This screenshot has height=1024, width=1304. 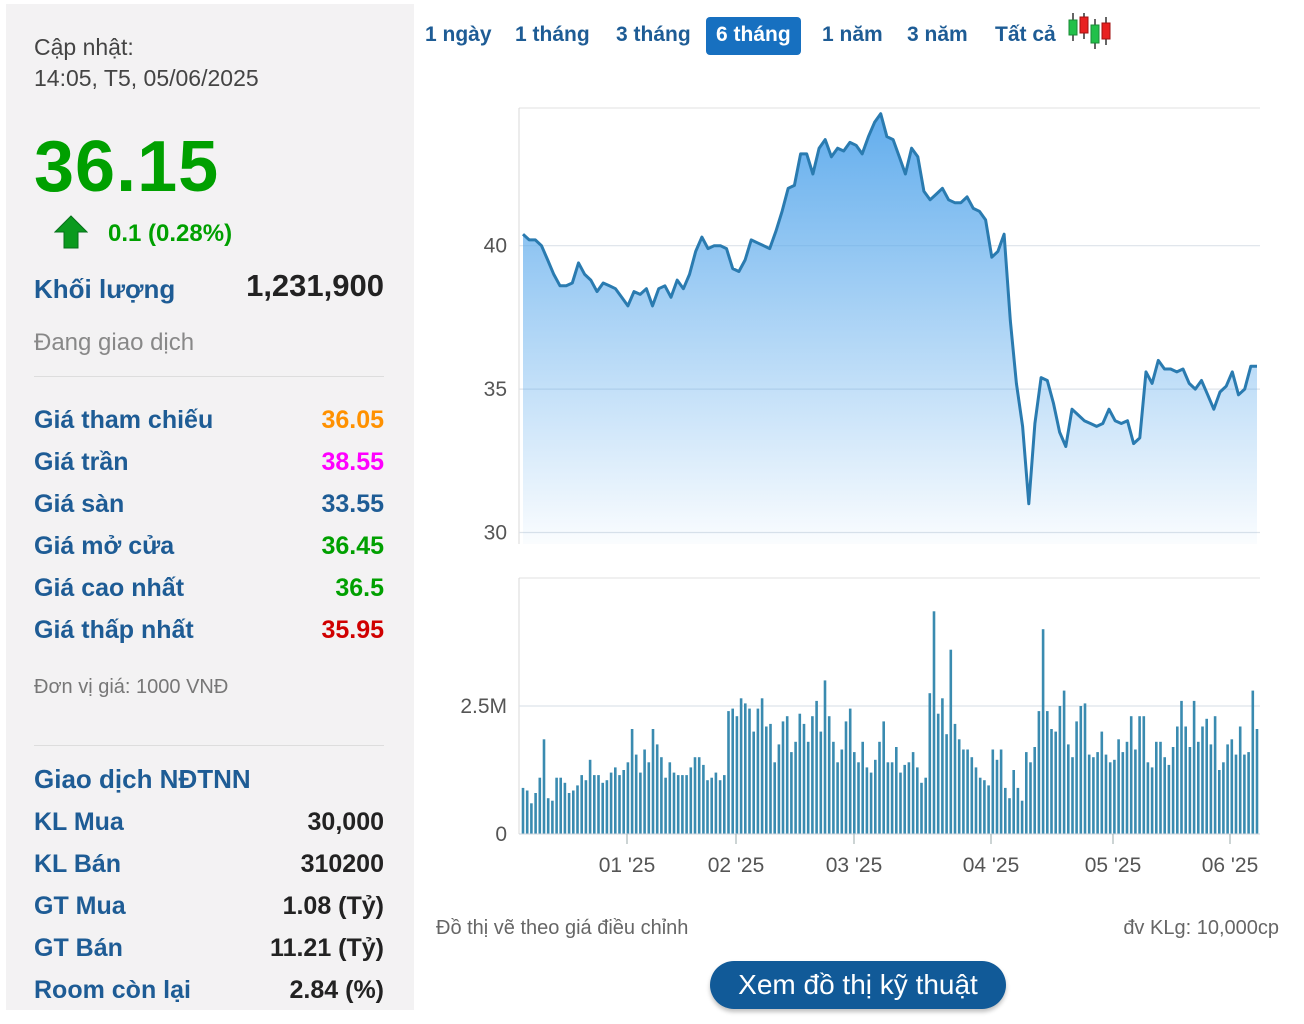 What do you see at coordinates (127, 167) in the screenshot?
I see `current-price: 36.15` at bounding box center [127, 167].